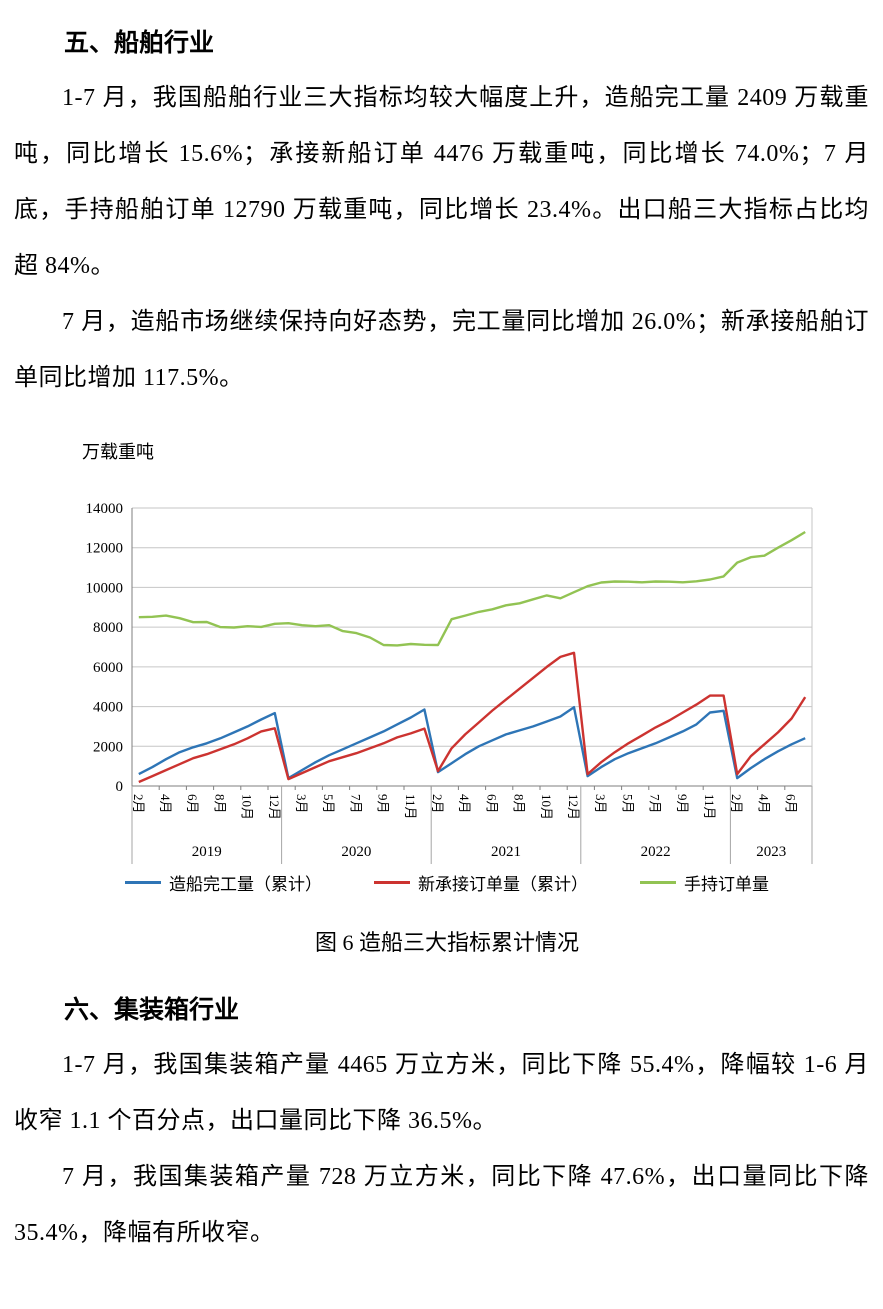 This screenshot has height=1309, width=883. I want to click on section-heading-containers: 六、集装箱行业, so click(152, 1010).